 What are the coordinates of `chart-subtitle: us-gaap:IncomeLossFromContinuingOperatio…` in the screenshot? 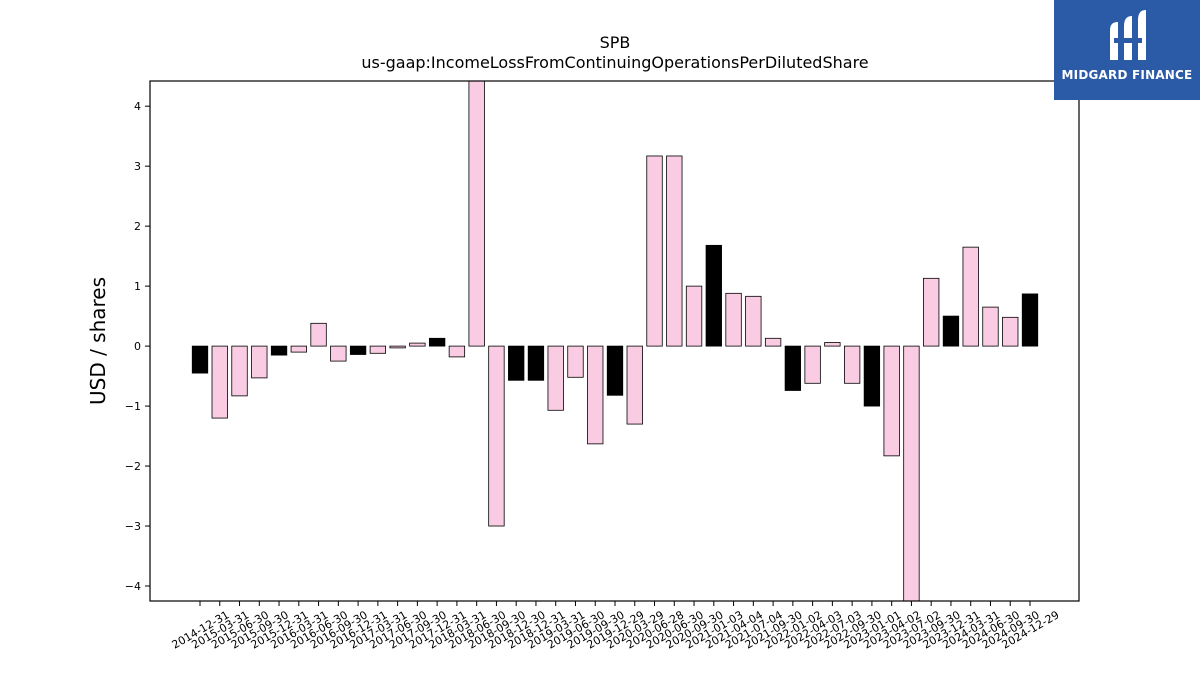 It's located at (614, 62).